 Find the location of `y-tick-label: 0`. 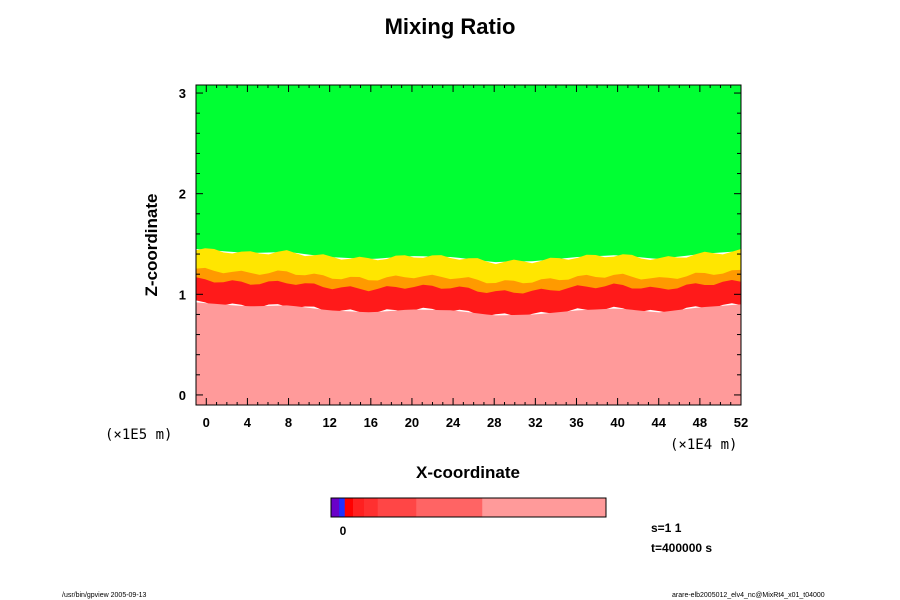

y-tick-label: 0 is located at coordinates (182, 395).